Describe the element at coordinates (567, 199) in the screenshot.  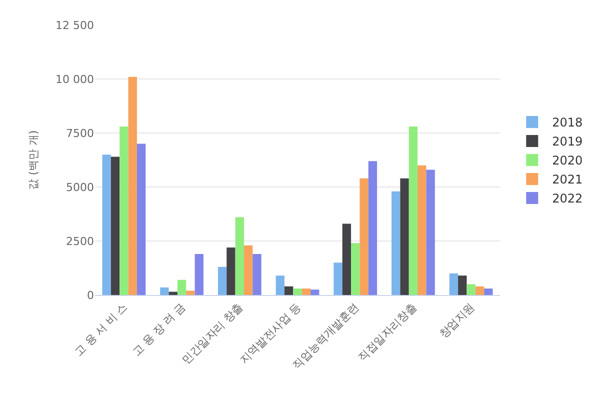
I see `legend-label: 2022` at that location.